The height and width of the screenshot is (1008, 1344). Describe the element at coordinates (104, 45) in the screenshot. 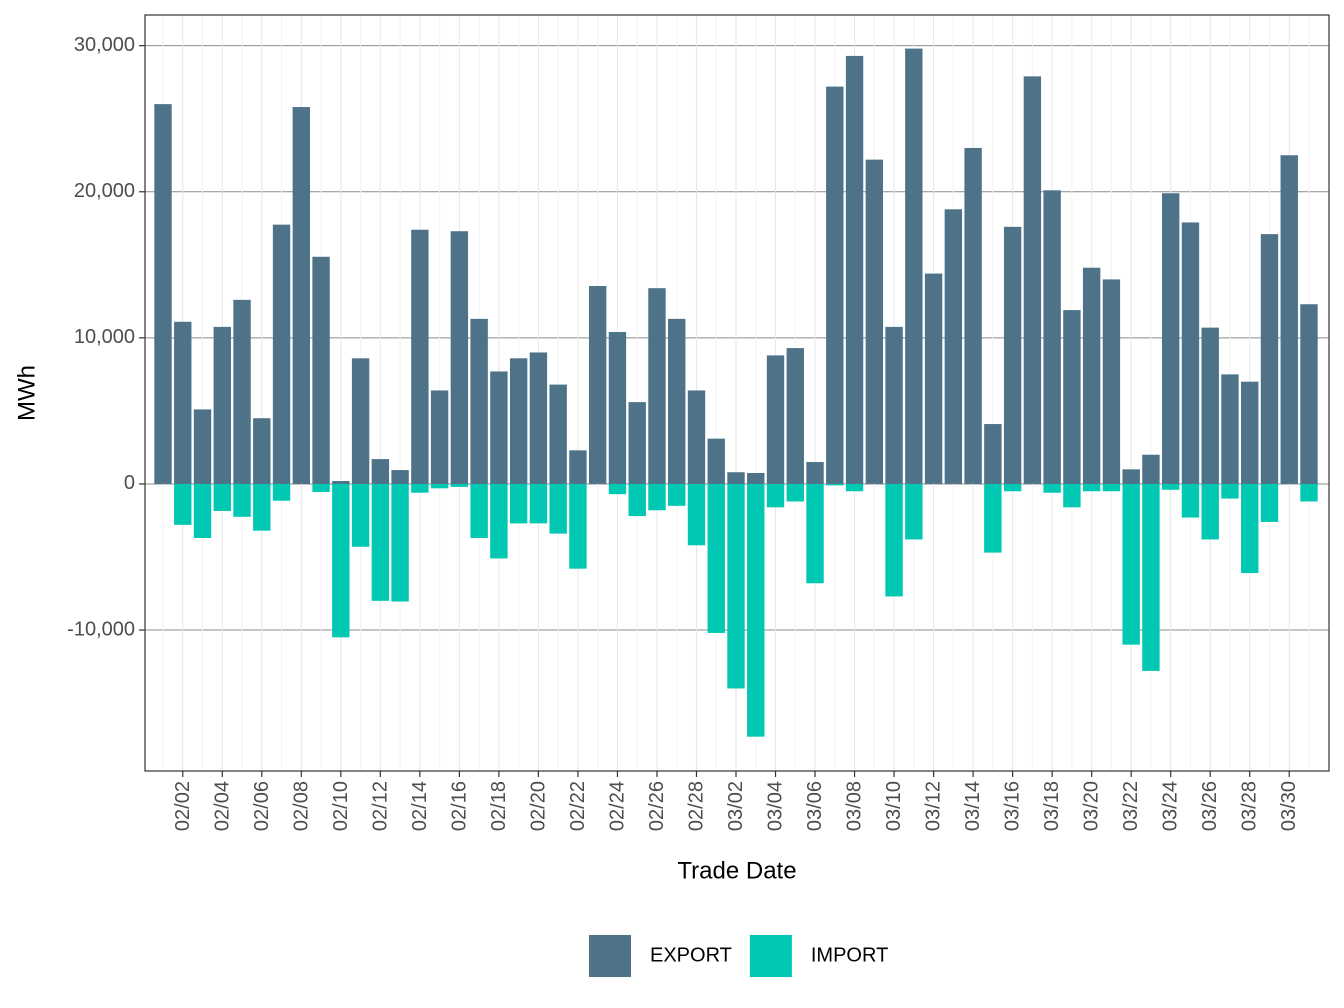

I see `y-tick-label: 30,000` at that location.